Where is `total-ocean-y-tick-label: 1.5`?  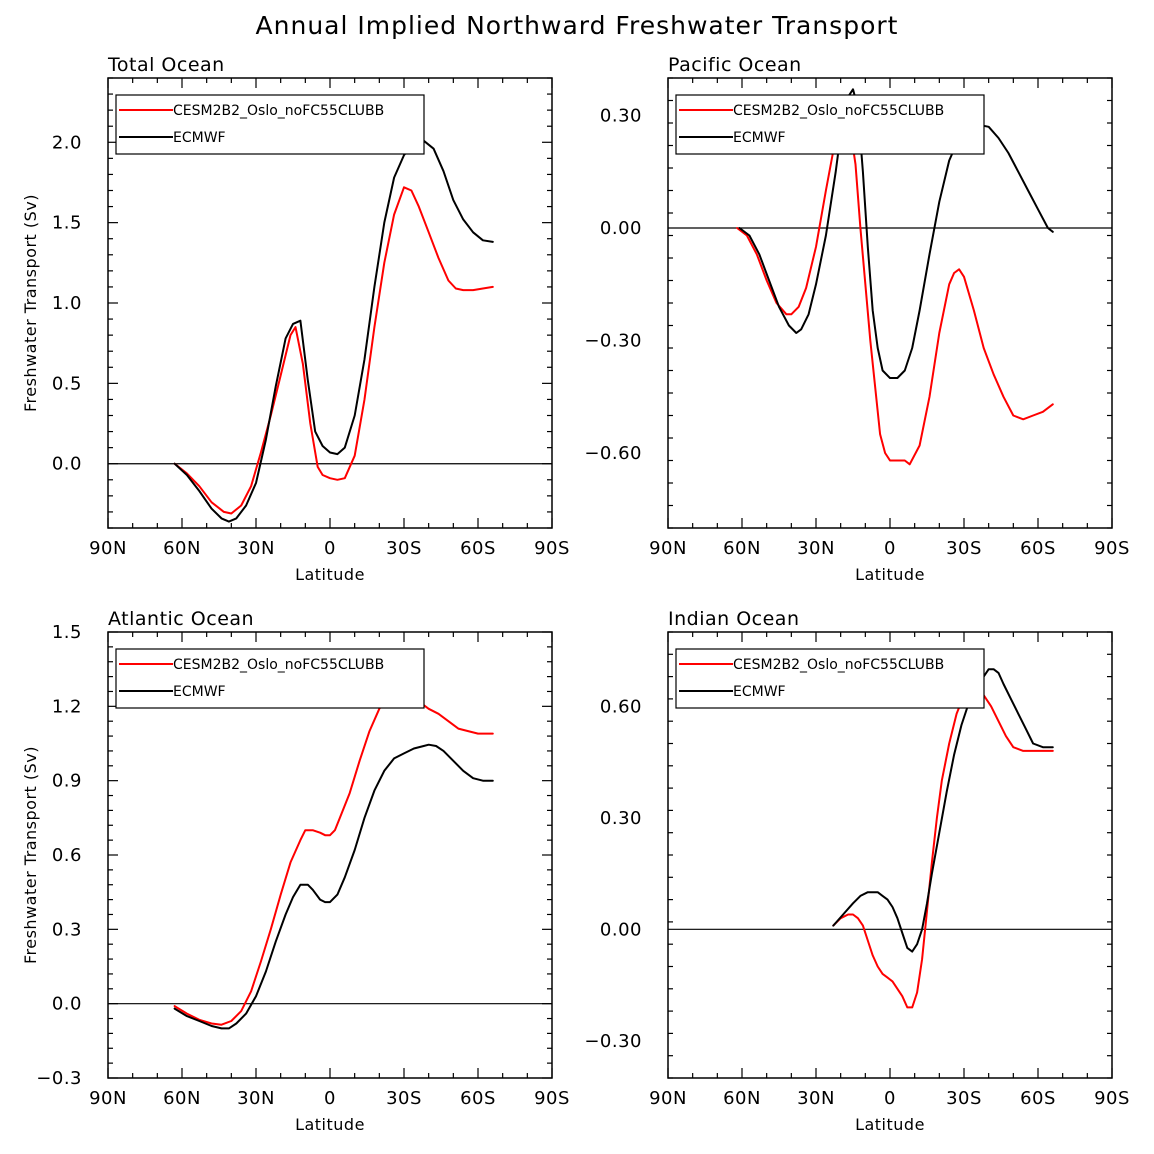 total-ocean-y-tick-label: 1.5 is located at coordinates (67, 223).